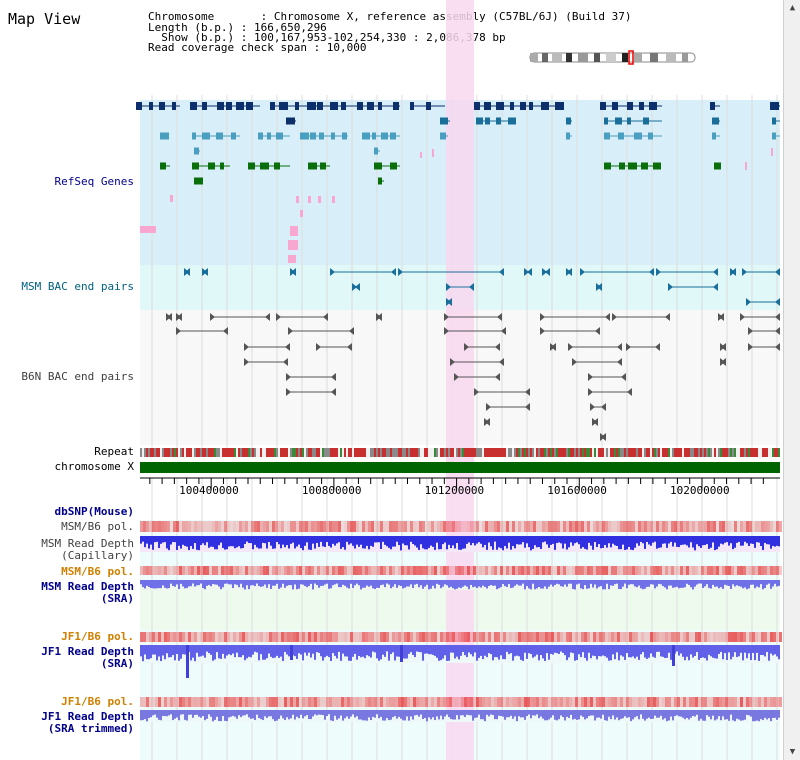 The height and width of the screenshot is (760, 800). What do you see at coordinates (94, 181) in the screenshot?
I see `track-label-refseq: RefSeq Genes` at bounding box center [94, 181].